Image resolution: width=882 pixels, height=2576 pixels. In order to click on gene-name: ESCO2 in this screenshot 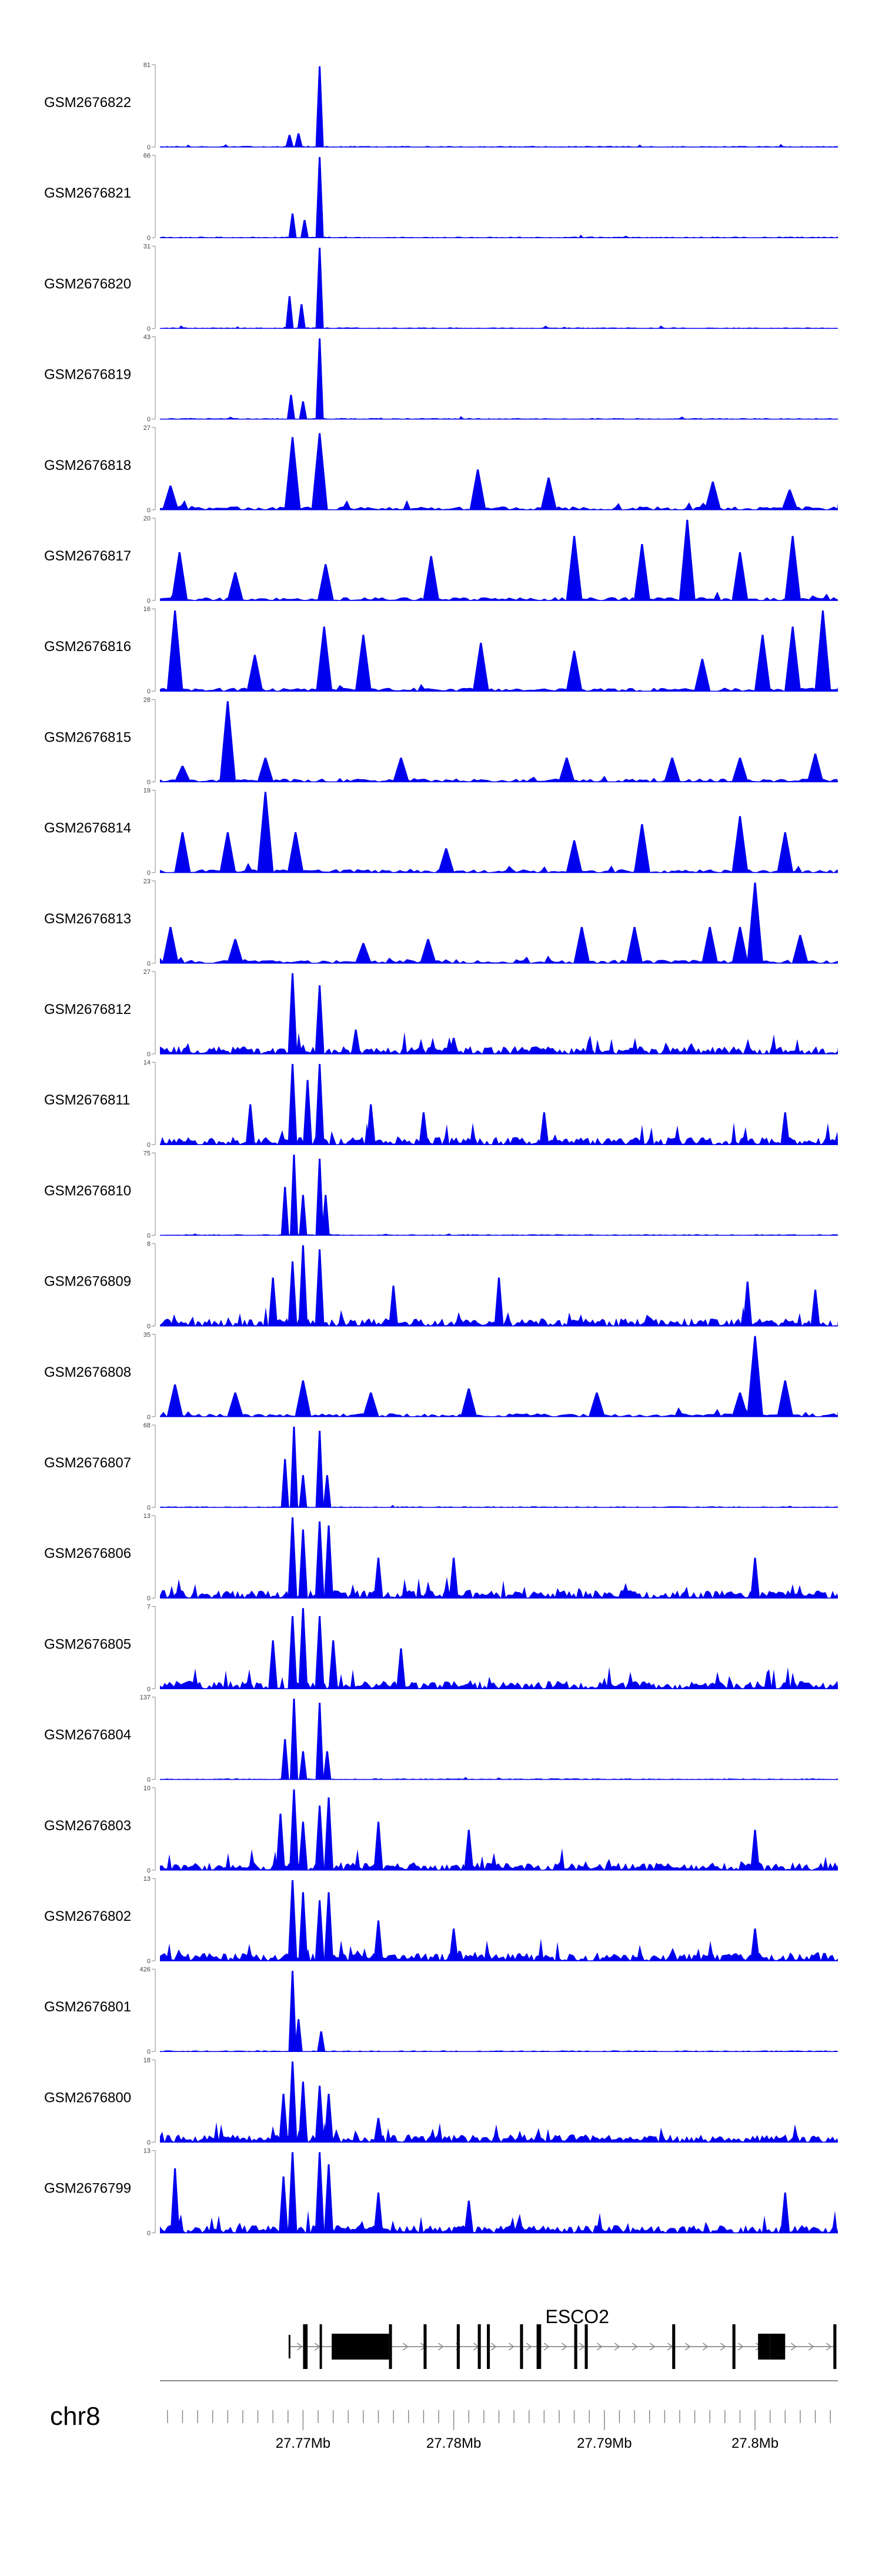, I will do `click(577, 2316)`.